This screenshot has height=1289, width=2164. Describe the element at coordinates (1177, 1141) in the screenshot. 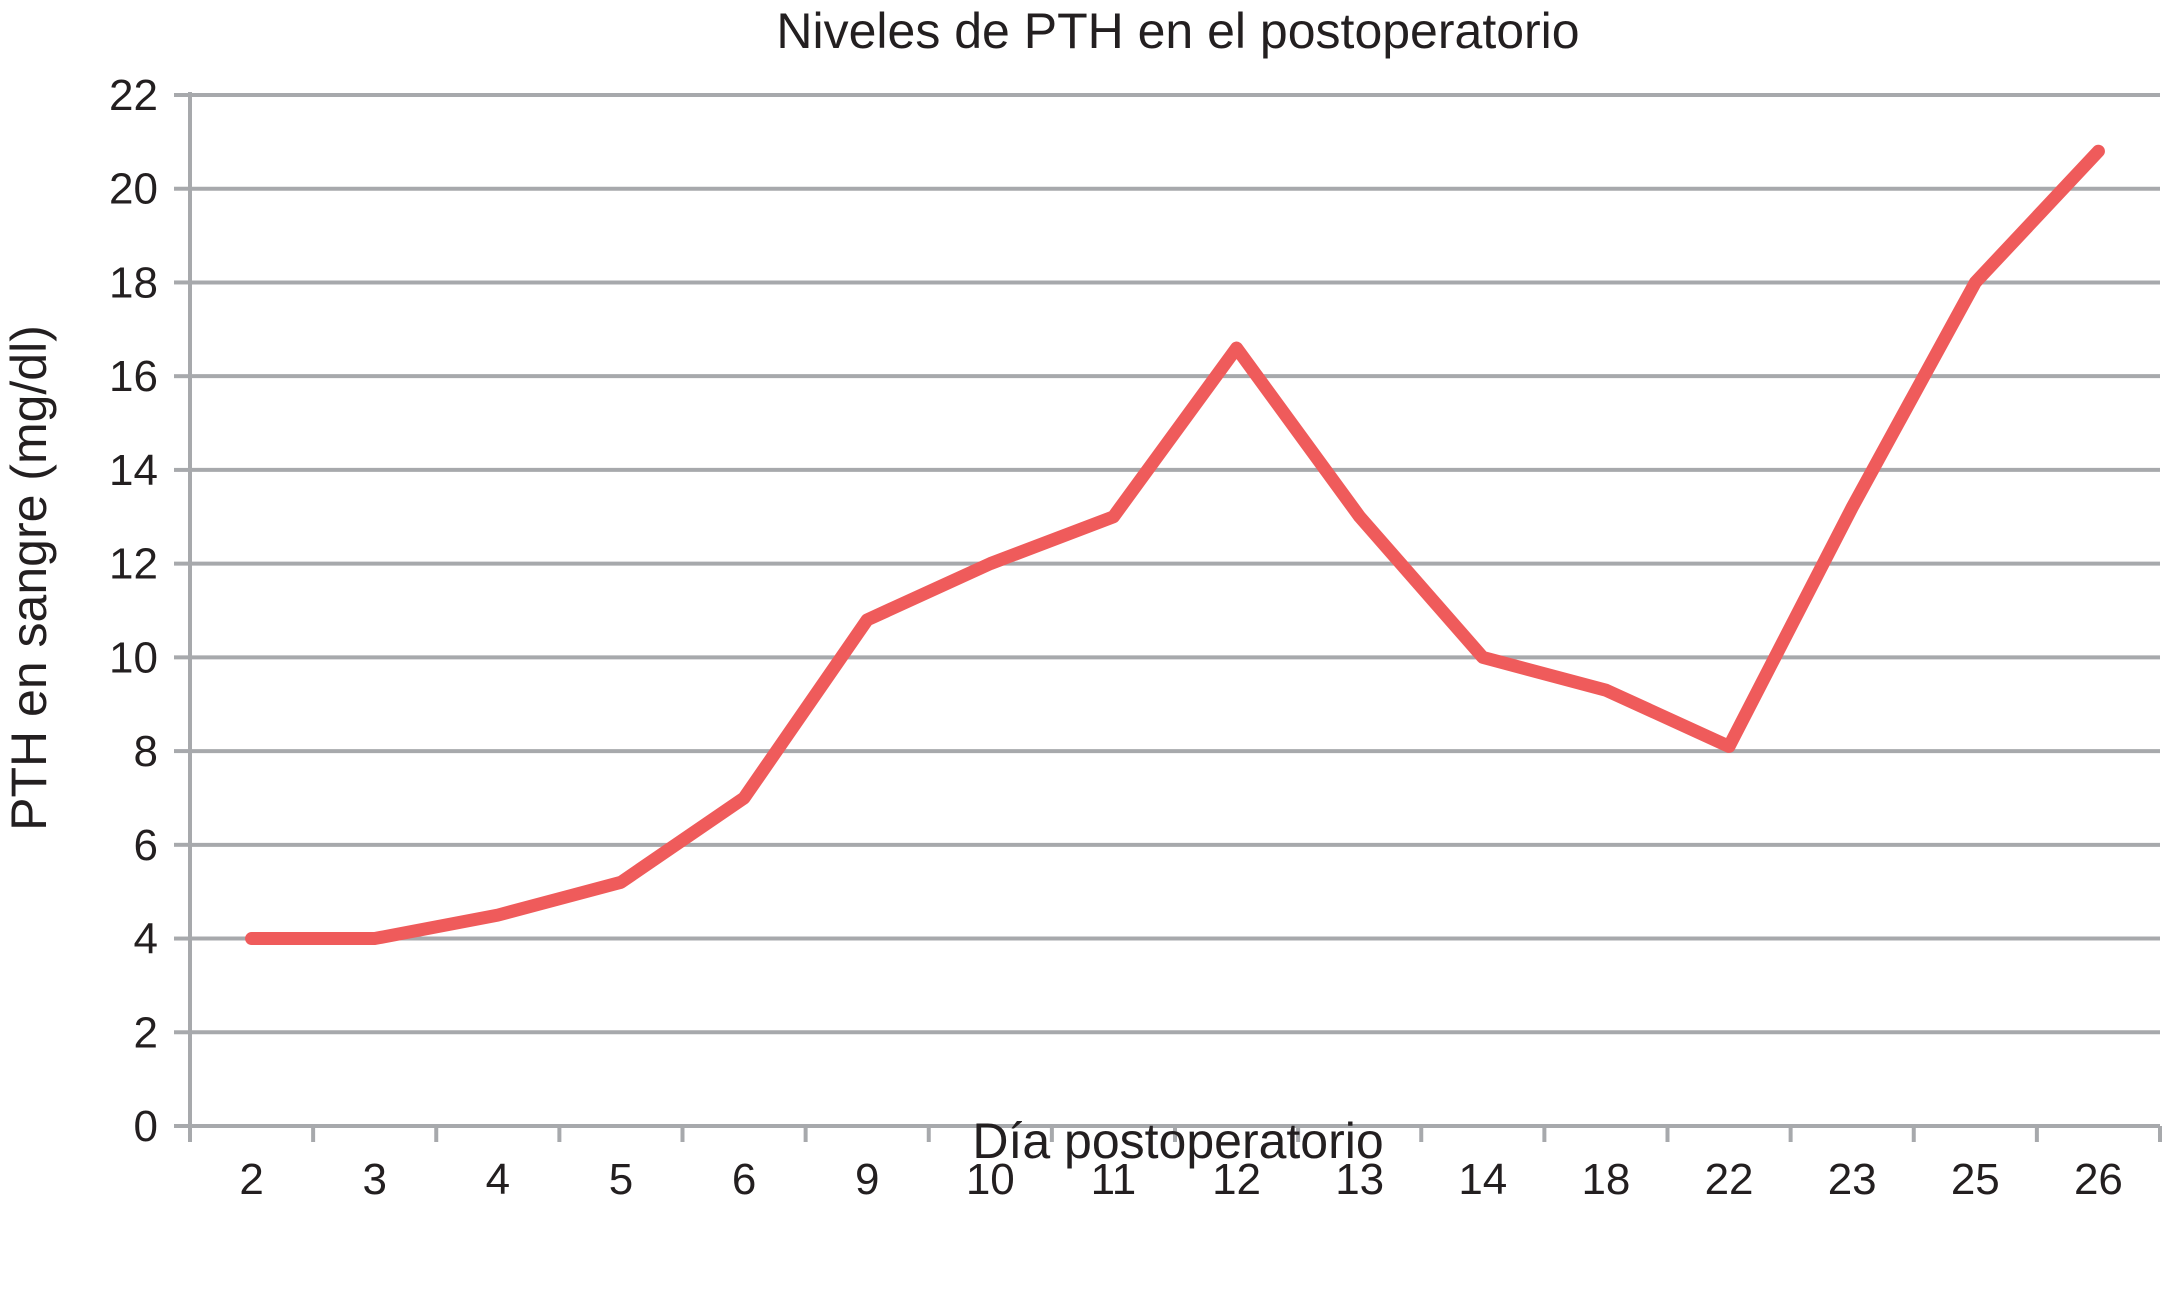

I see `x-axis-title: Día postoperatorio` at that location.